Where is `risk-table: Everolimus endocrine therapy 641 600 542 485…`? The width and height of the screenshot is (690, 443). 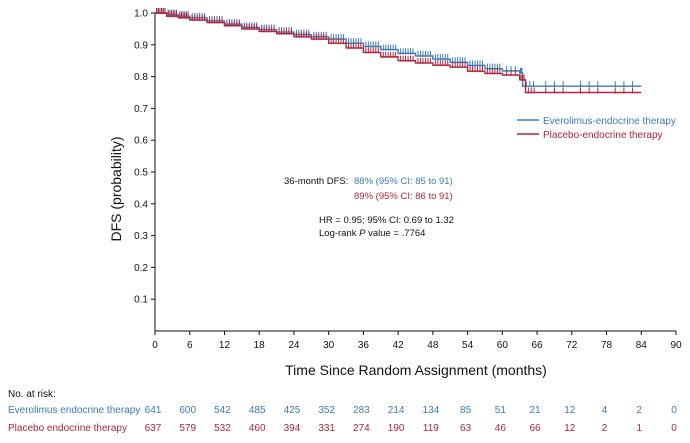 risk-table: Everolimus endocrine therapy 641 600 542 485… is located at coordinates (342, 419).